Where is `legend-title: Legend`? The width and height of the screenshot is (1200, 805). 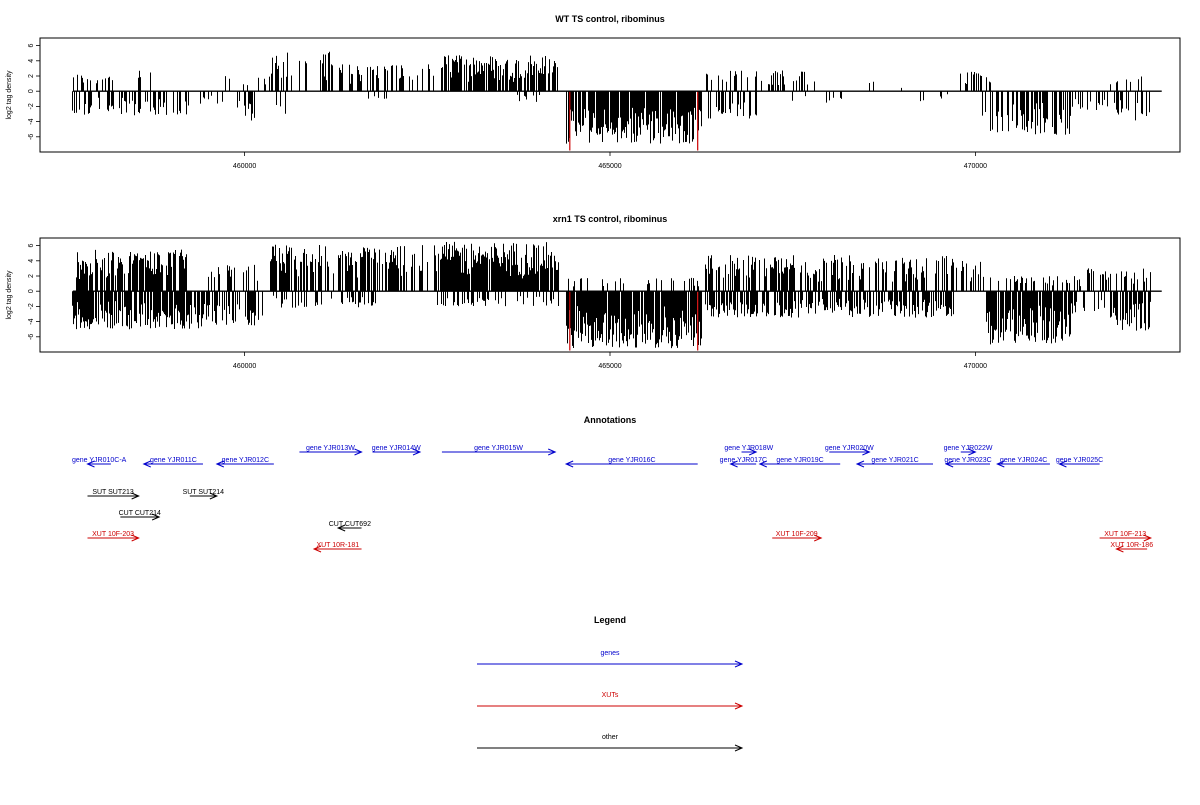
legend-title: Legend is located at coordinates (610, 620).